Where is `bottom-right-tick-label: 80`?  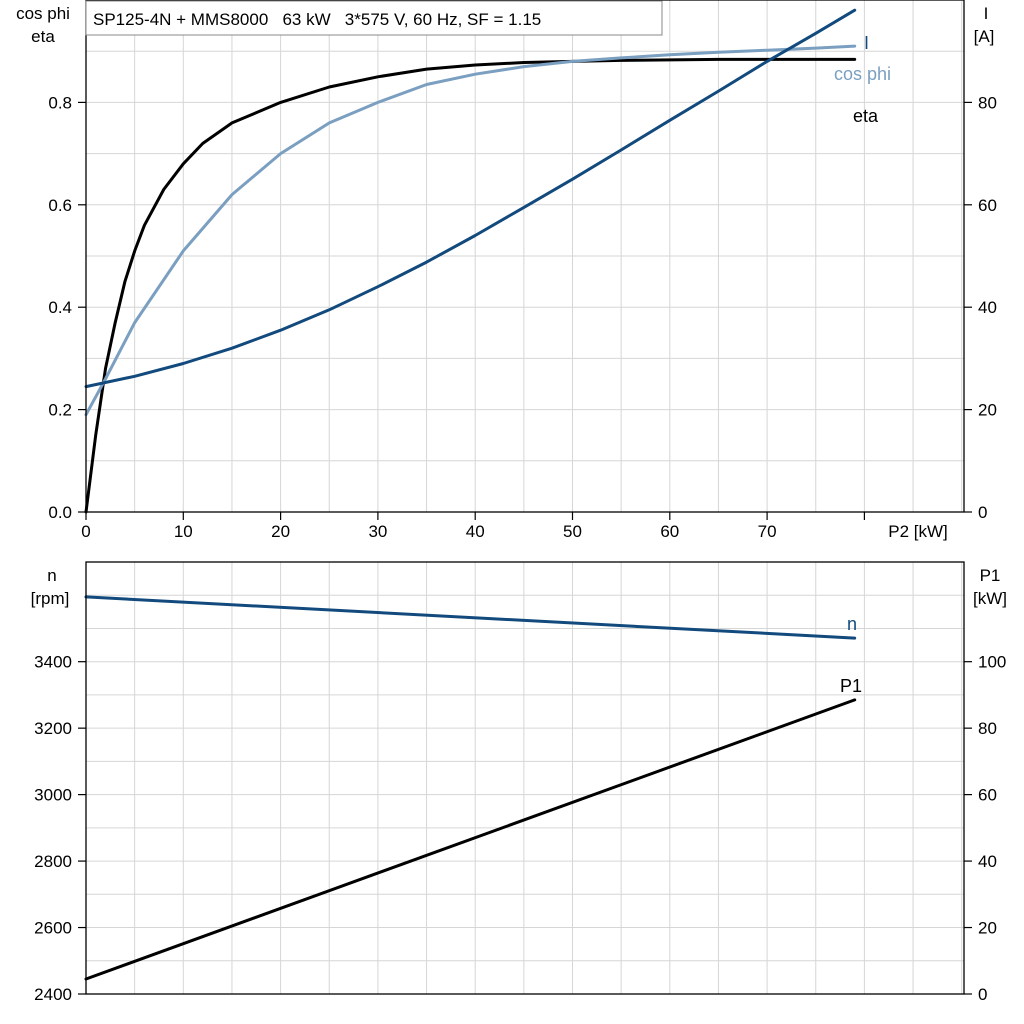
bottom-right-tick-label: 80 is located at coordinates (987, 728).